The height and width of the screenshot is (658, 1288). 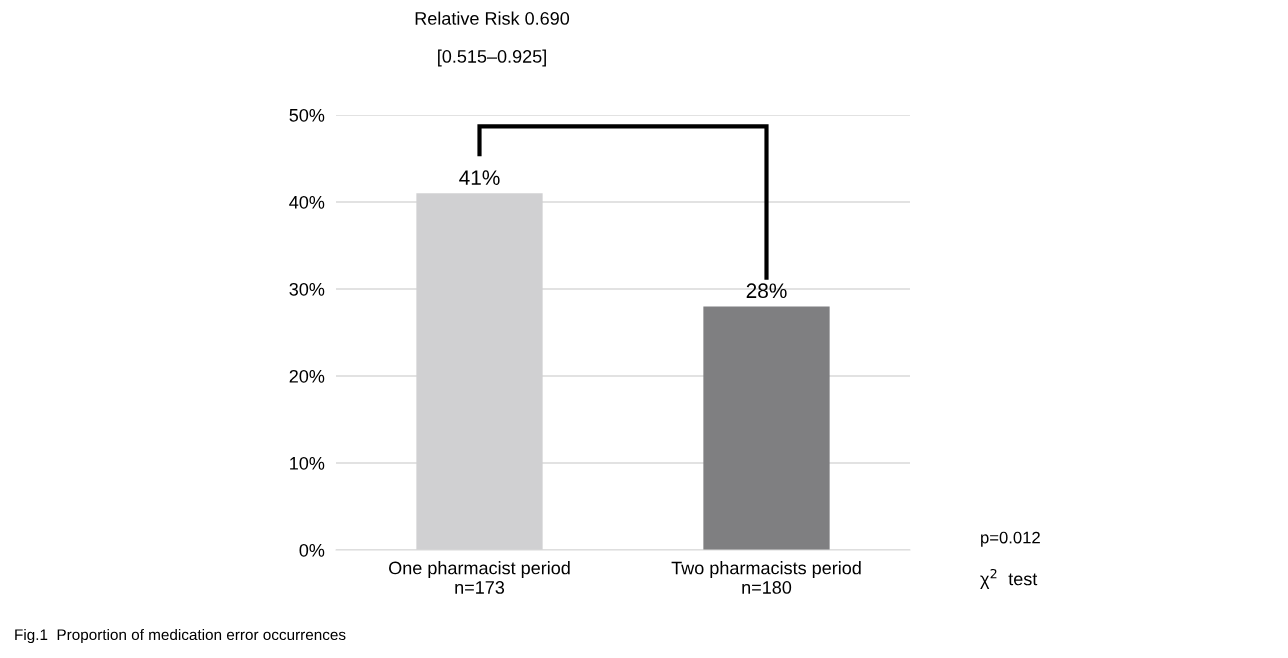 I want to click on x-tick-label: Two pharmacists period n=180, so click(x=766, y=577).